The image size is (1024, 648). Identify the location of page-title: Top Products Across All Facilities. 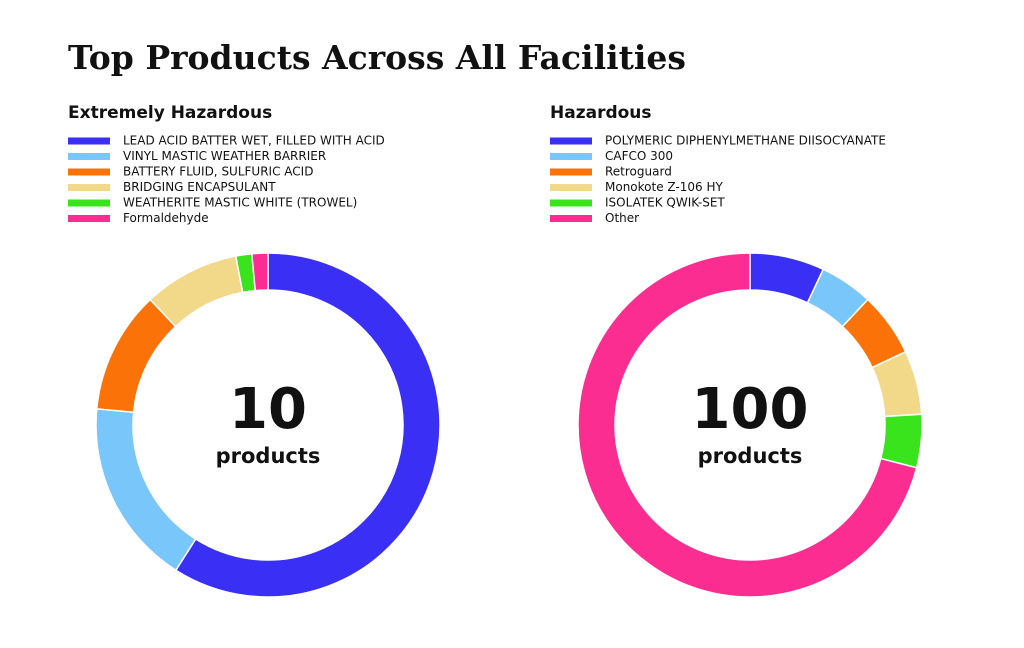
(377, 57).